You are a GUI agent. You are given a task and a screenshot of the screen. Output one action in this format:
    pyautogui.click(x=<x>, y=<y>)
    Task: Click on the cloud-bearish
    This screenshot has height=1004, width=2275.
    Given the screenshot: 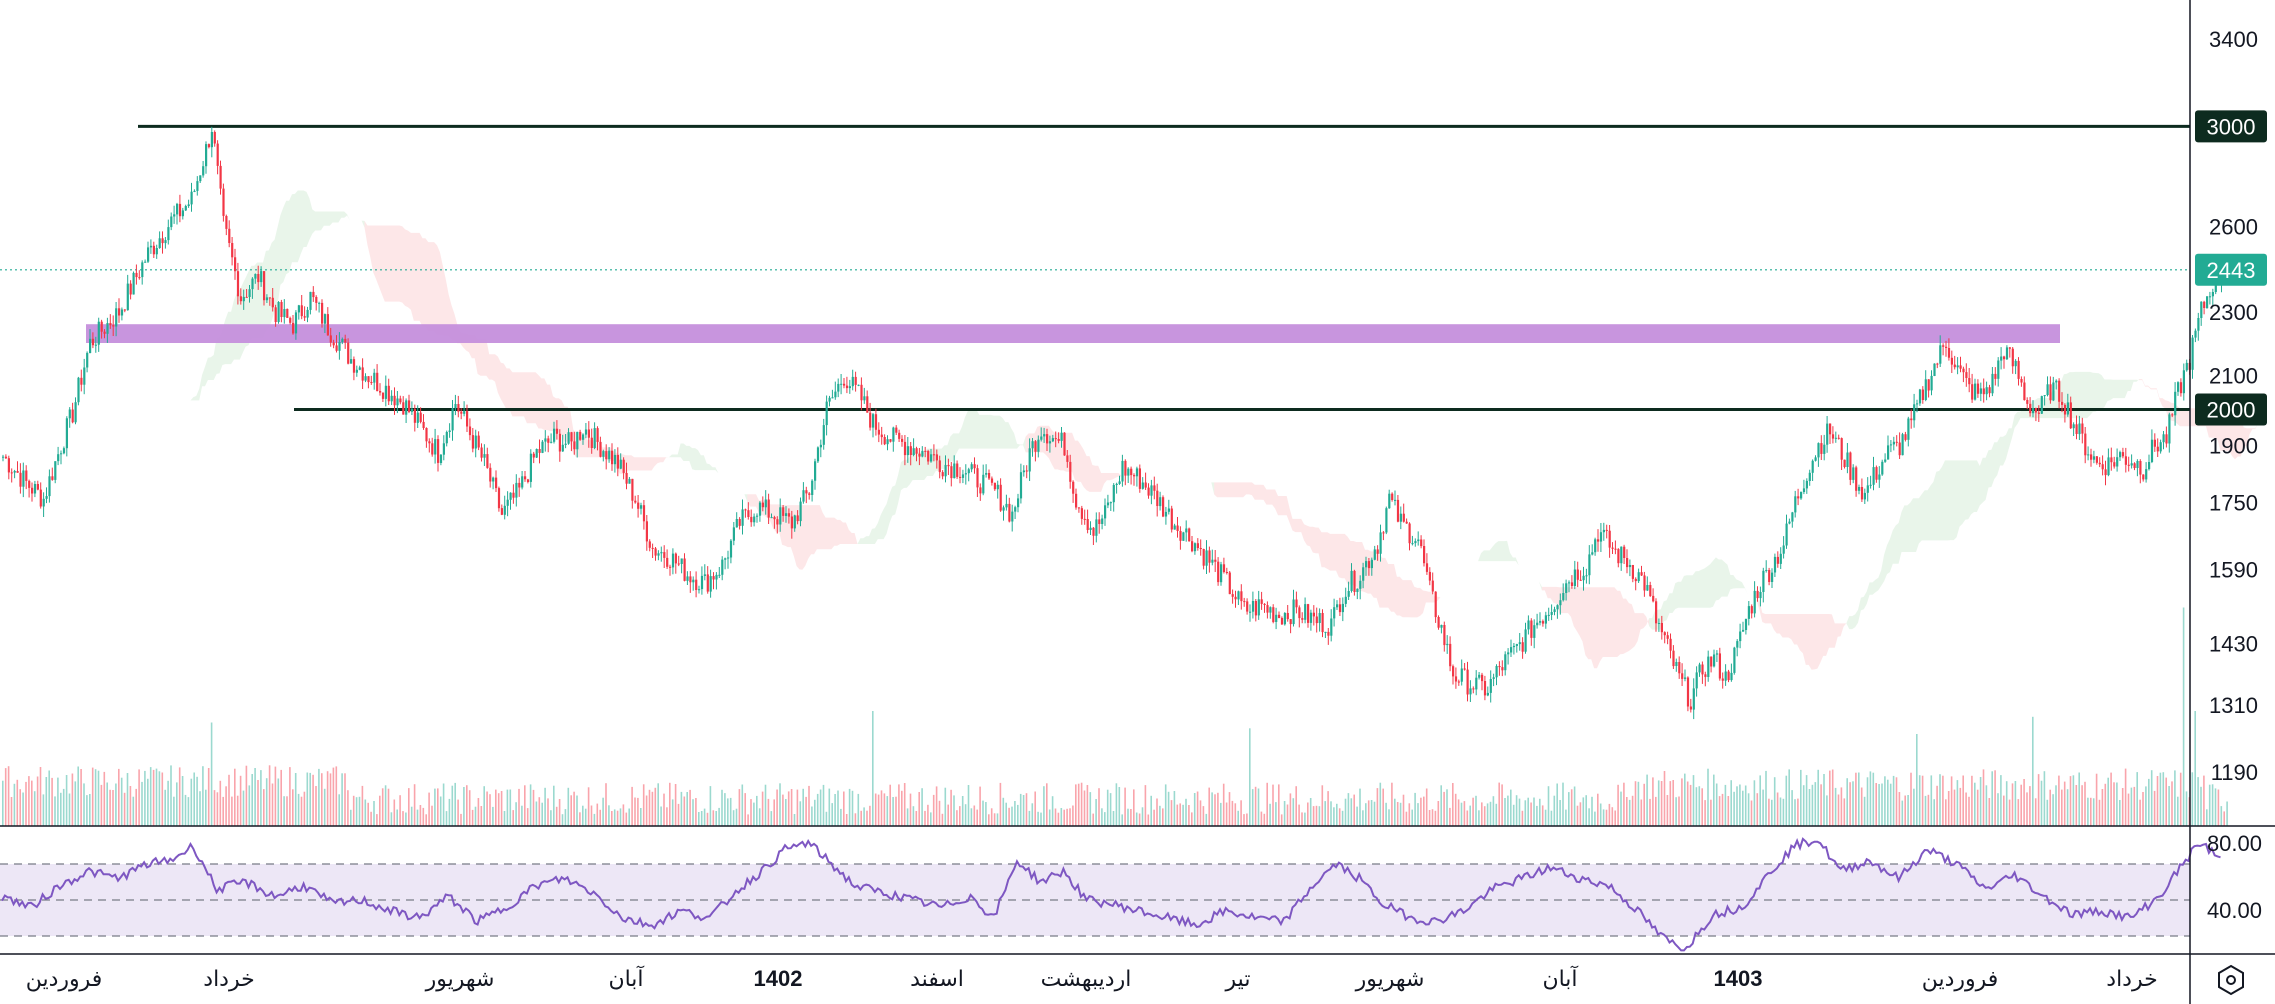 What is the action you would take?
    pyautogui.click(x=1801, y=635)
    